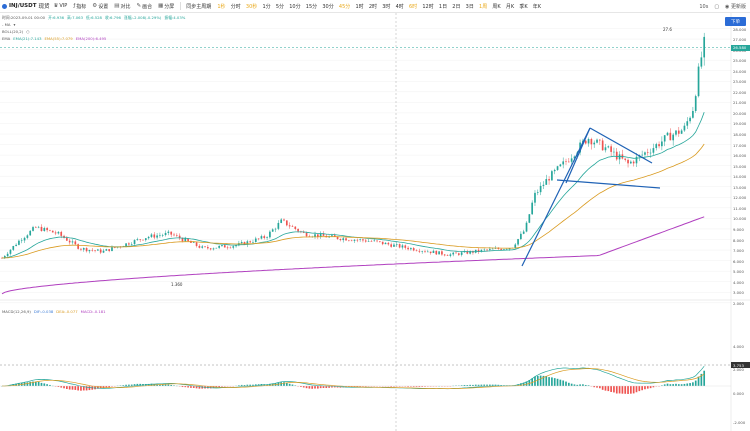 The image size is (750, 431). What do you see at coordinates (510, 6) in the screenshot?
I see `interval-tab: 月K` at bounding box center [510, 6].